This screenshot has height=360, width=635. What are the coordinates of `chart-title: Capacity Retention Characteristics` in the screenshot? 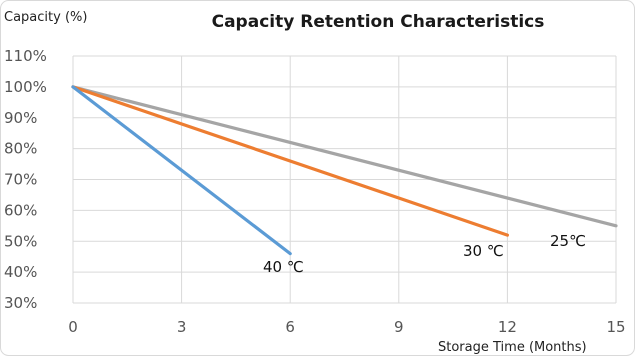 It's located at (378, 22).